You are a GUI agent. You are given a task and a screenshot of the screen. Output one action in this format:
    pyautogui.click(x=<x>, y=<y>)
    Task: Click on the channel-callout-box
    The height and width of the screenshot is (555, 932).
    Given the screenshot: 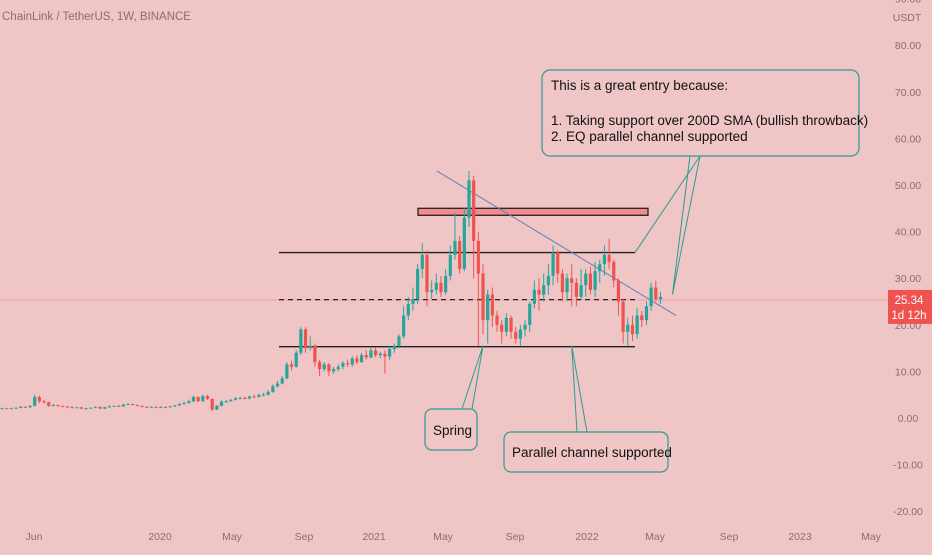 What is the action you would take?
    pyautogui.click(x=586, y=452)
    